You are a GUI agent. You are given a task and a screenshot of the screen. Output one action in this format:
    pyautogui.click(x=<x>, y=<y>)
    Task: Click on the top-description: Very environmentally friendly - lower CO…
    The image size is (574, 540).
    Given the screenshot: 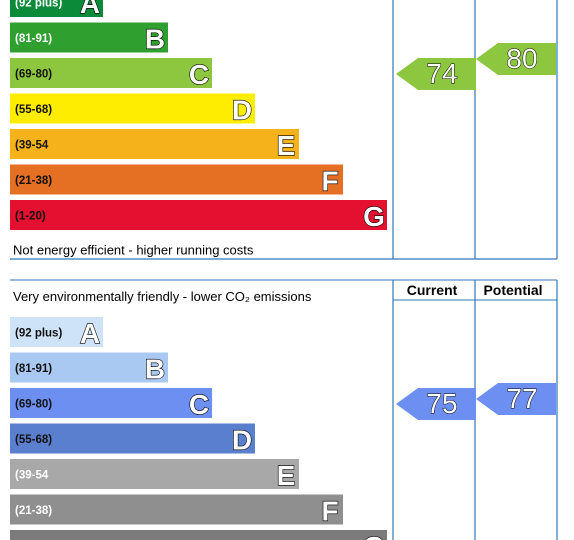 What is the action you would take?
    pyautogui.click(x=162, y=296)
    